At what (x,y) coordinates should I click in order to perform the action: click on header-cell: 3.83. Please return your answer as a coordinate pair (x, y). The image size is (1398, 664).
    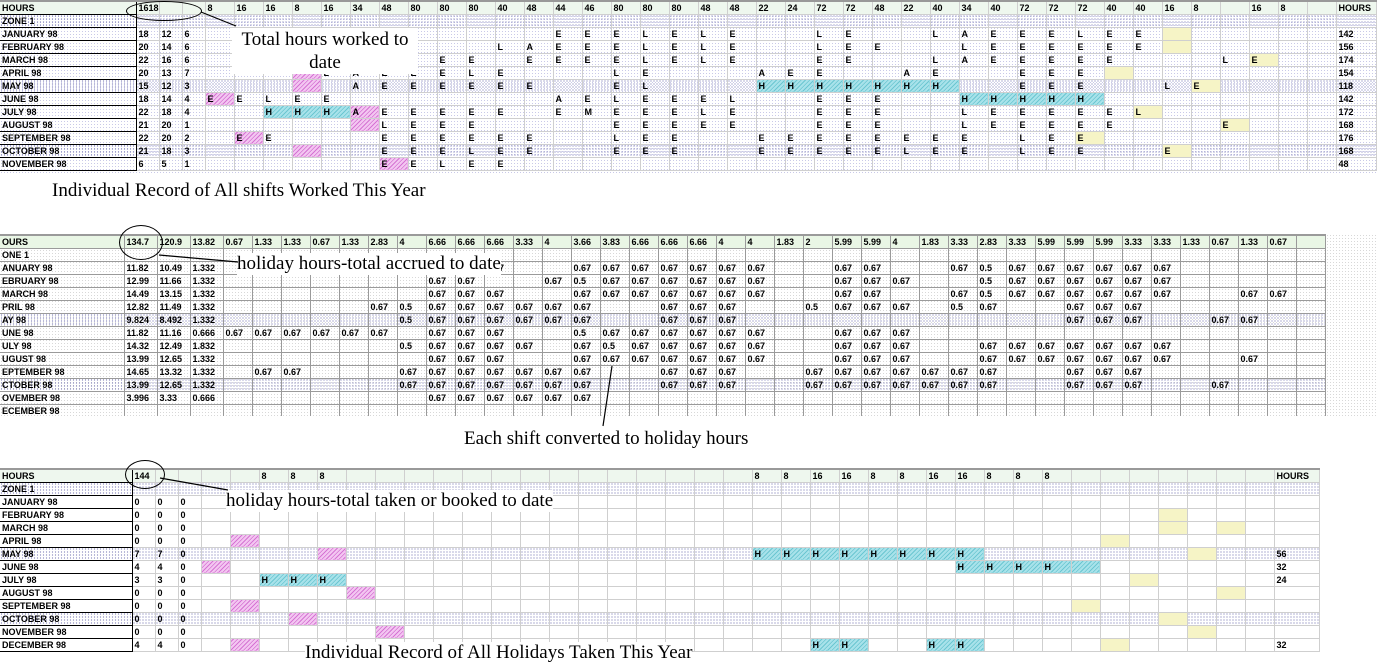
    Looking at the image, I should click on (614, 241).